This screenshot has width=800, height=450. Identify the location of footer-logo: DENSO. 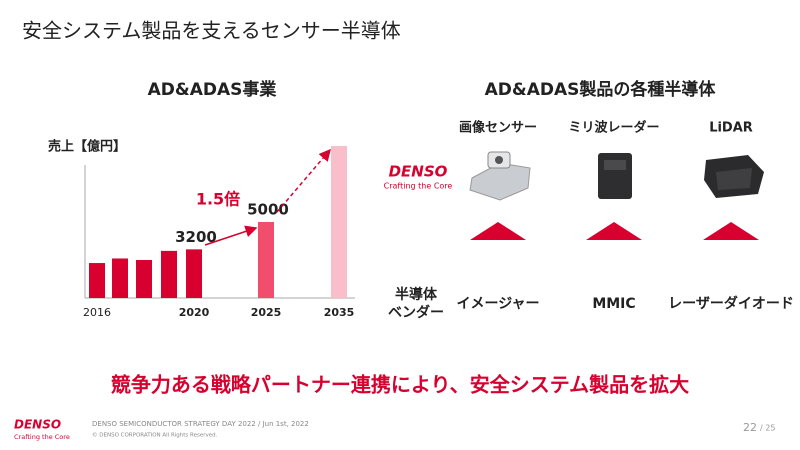
(37, 425).